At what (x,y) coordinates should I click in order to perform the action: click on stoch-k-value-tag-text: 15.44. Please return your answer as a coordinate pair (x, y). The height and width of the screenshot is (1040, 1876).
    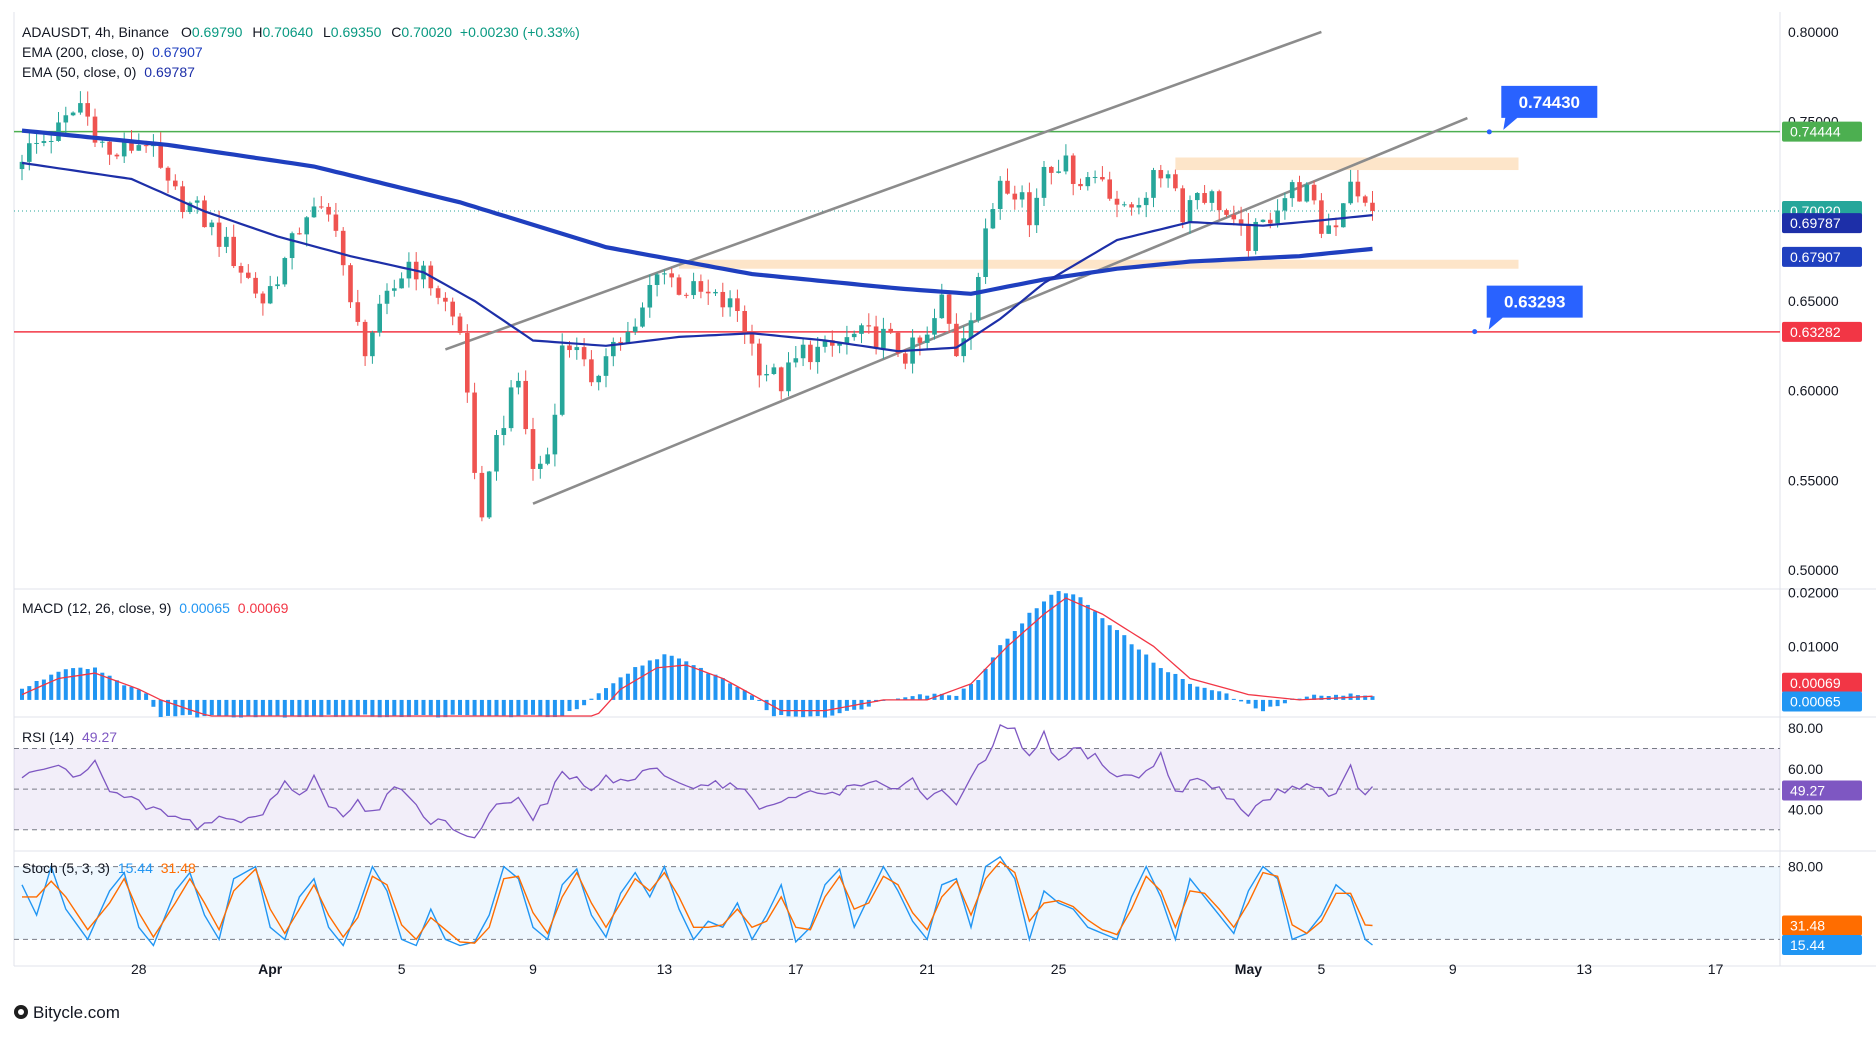
    Looking at the image, I should click on (1807, 945).